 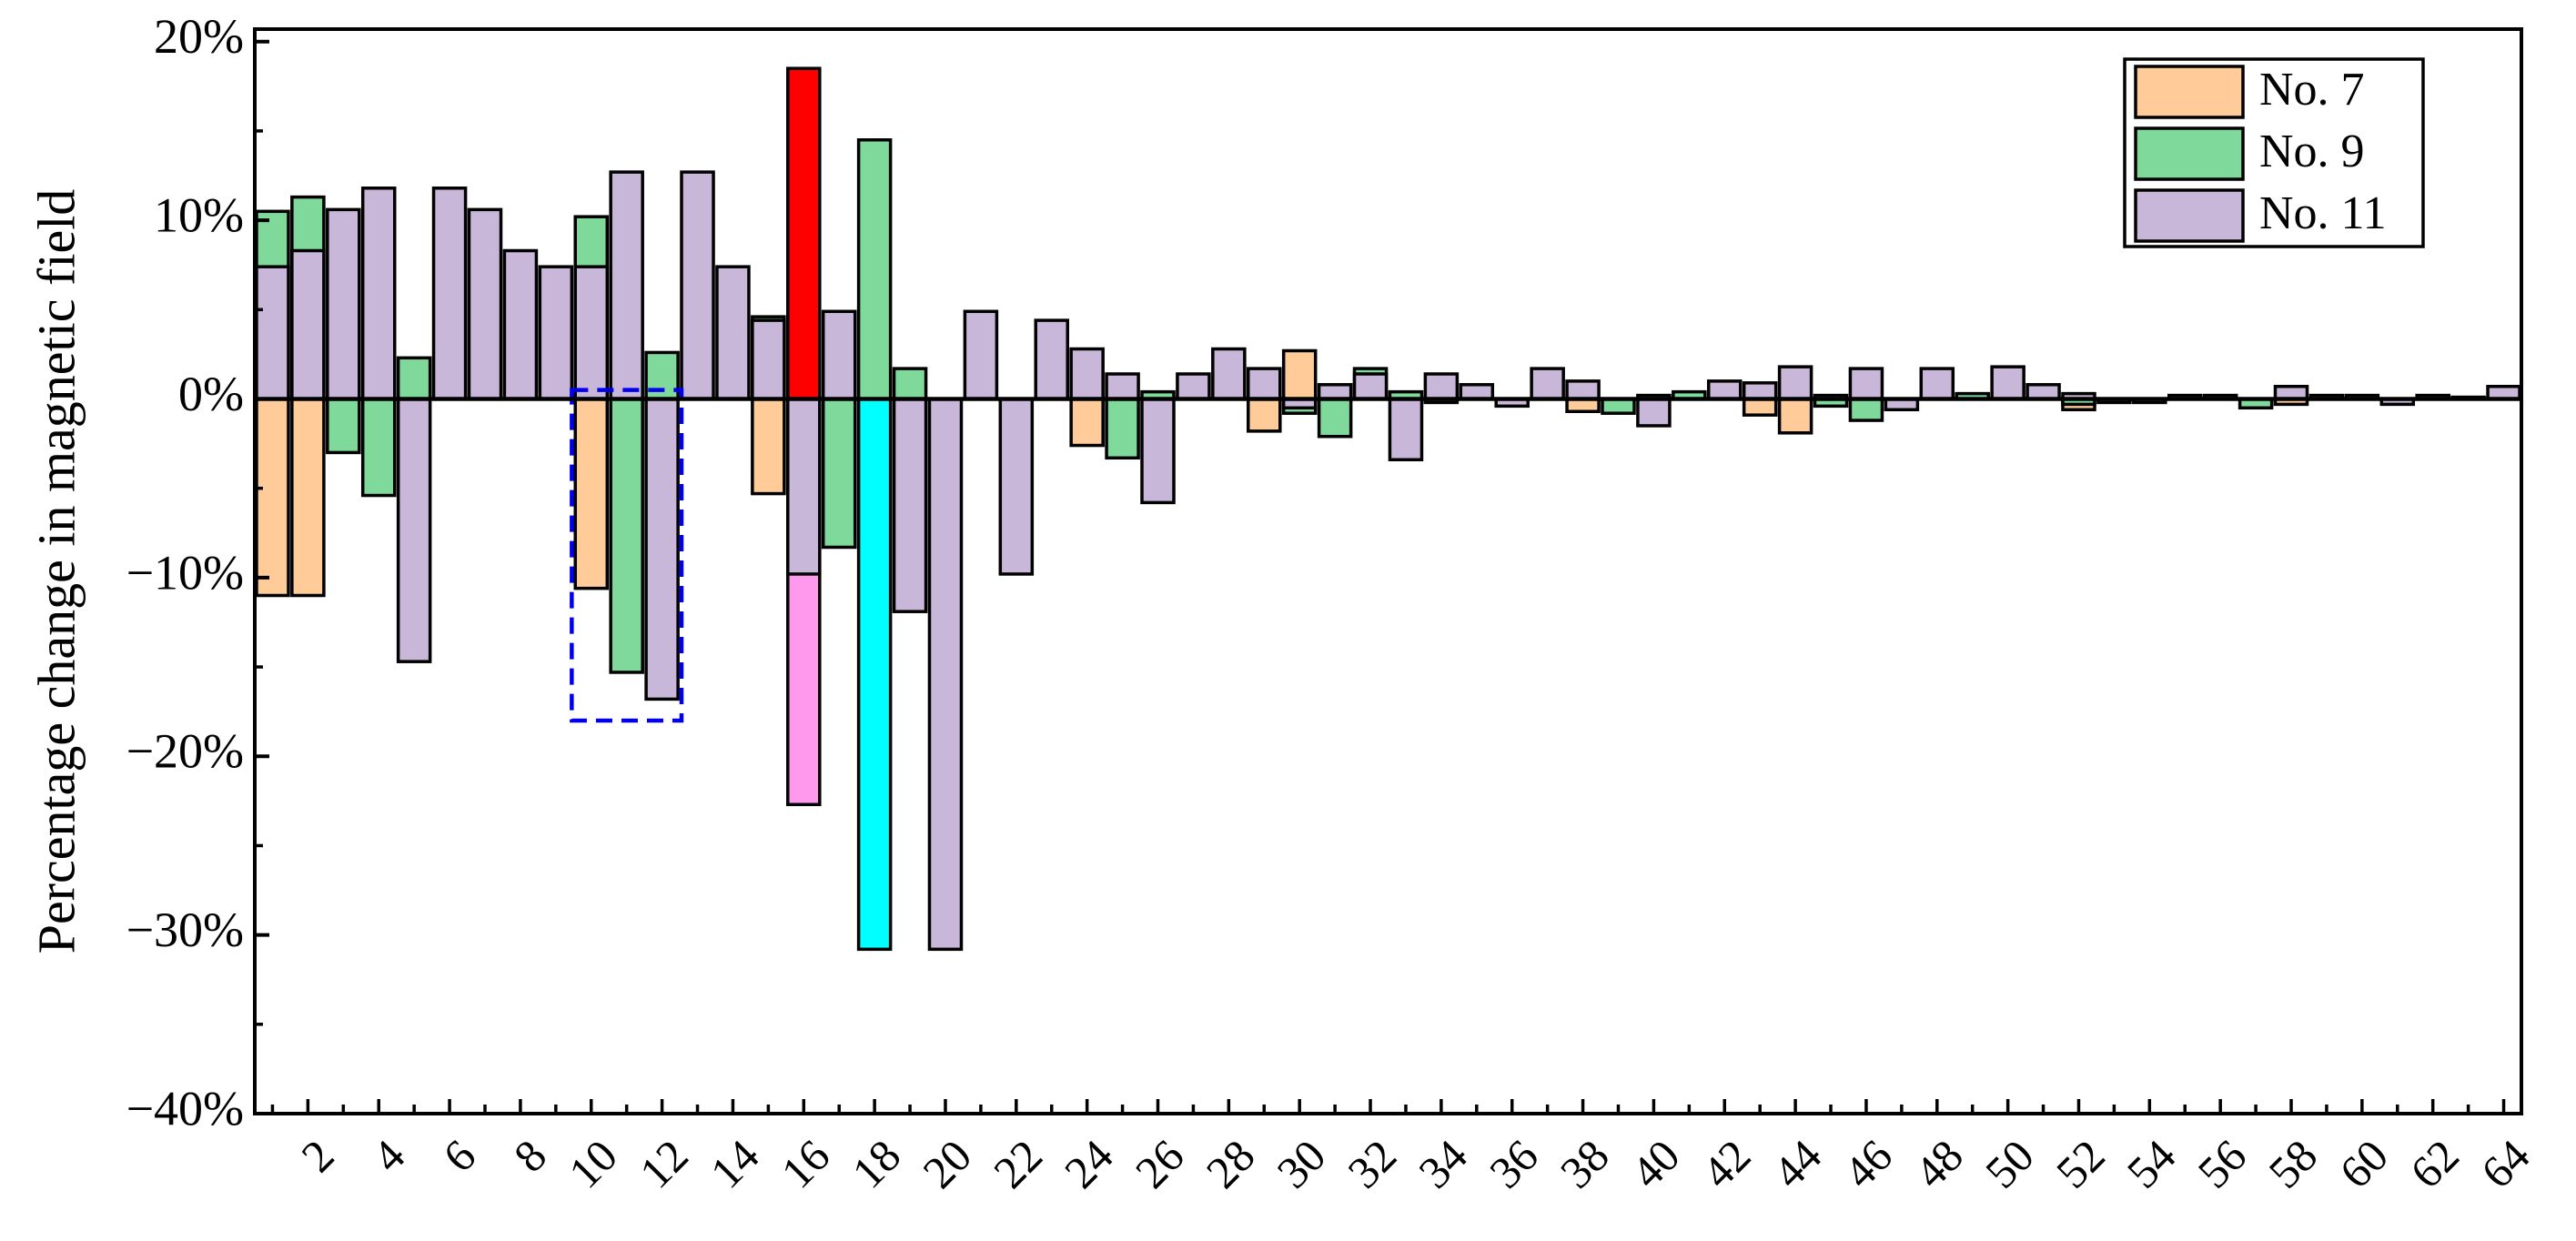 I want to click on y-tick-label: −30%, so click(x=185, y=930).